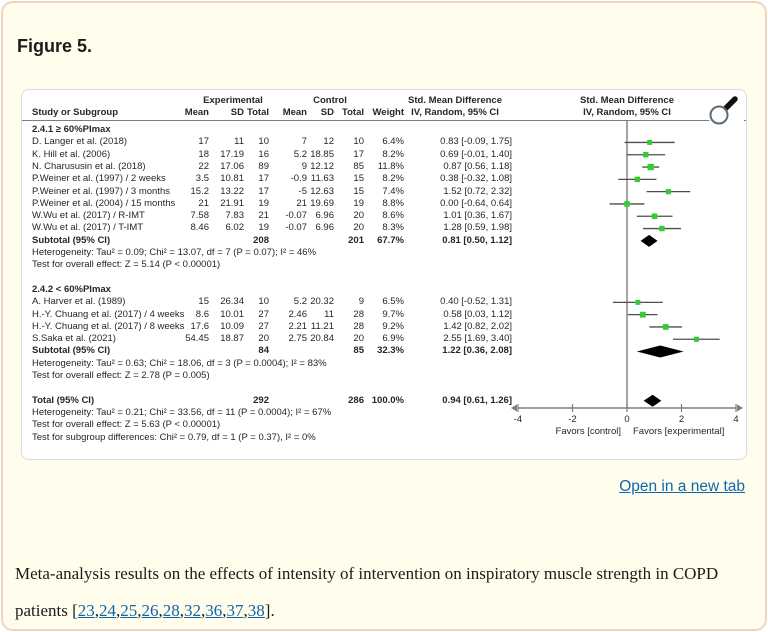 The height and width of the screenshot is (632, 768). I want to click on study-label: W.Wu et al. (2017) / T-IMT, so click(88, 228).